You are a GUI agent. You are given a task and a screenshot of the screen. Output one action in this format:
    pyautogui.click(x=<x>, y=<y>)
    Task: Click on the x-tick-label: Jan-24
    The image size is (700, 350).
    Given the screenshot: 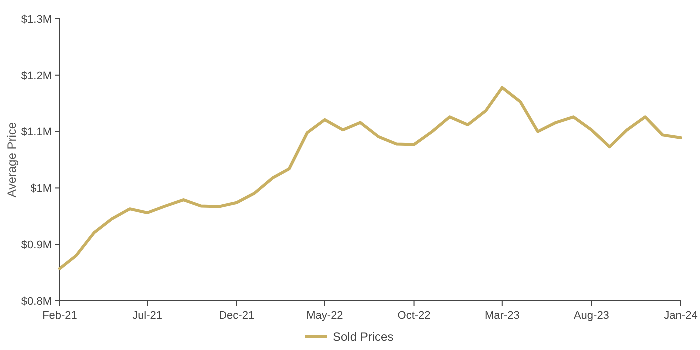 What is the action you would take?
    pyautogui.click(x=681, y=316)
    